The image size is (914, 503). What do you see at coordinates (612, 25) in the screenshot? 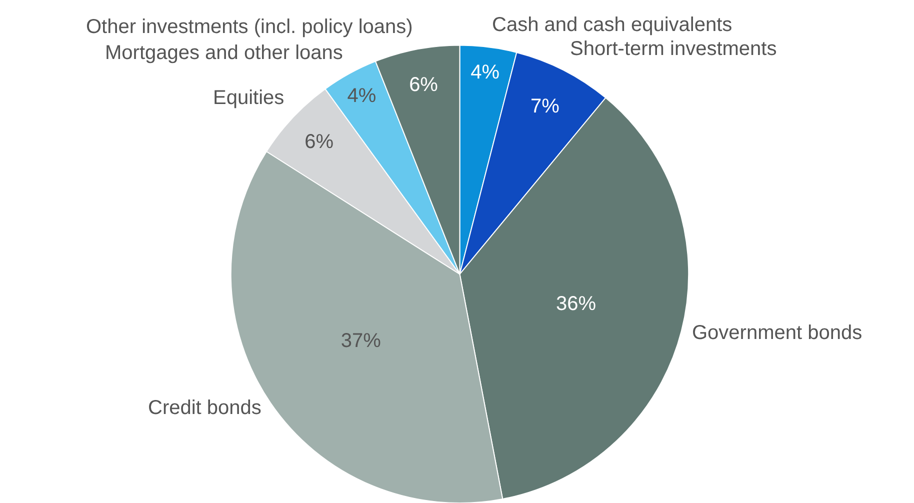
I see `slice-label: Cash and cash equivalents` at bounding box center [612, 25].